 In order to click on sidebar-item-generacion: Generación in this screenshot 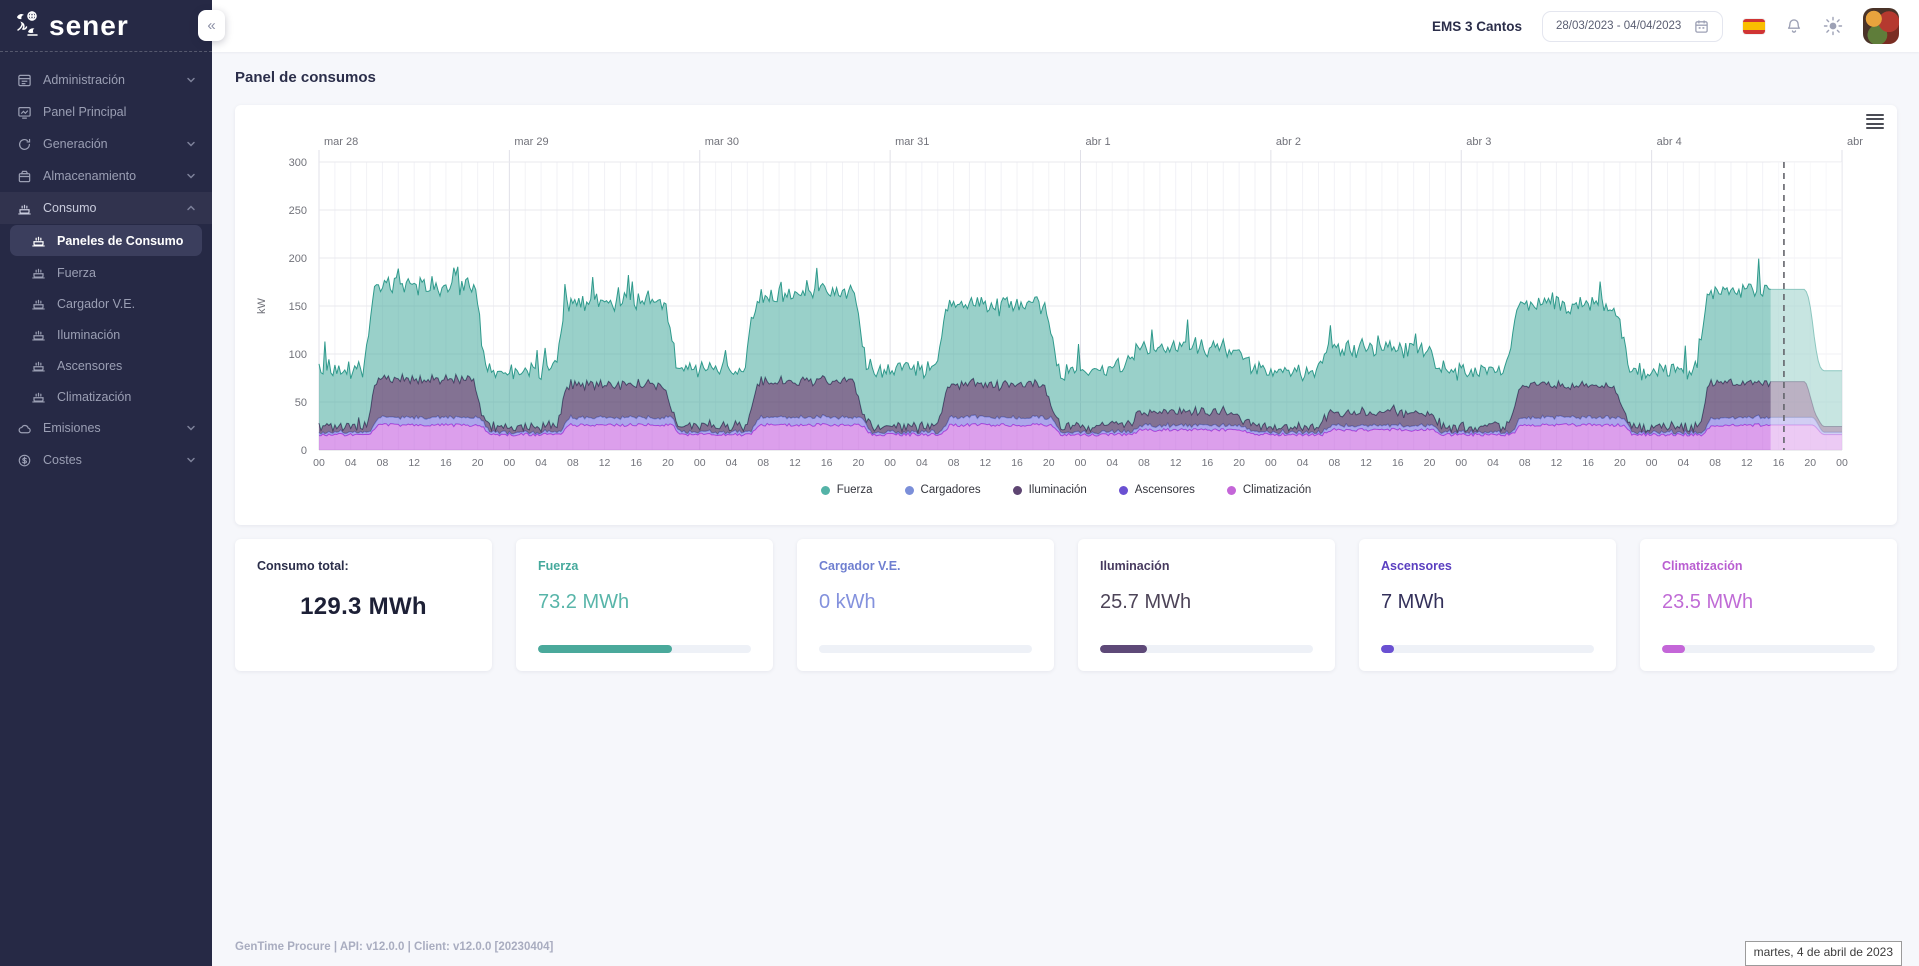, I will do `click(106, 144)`.